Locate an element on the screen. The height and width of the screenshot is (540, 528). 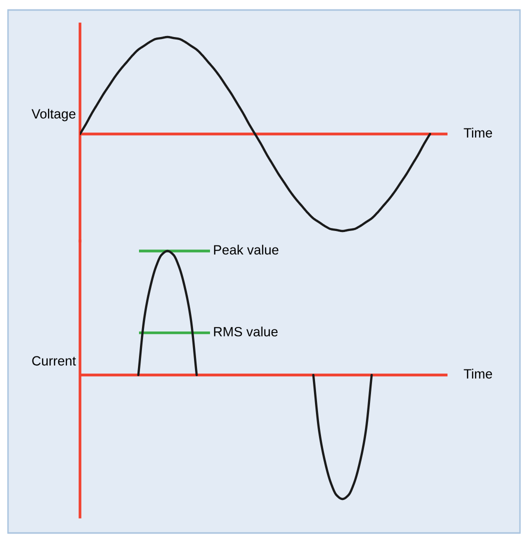
ref-line-label: Peak value is located at coordinates (246, 249).